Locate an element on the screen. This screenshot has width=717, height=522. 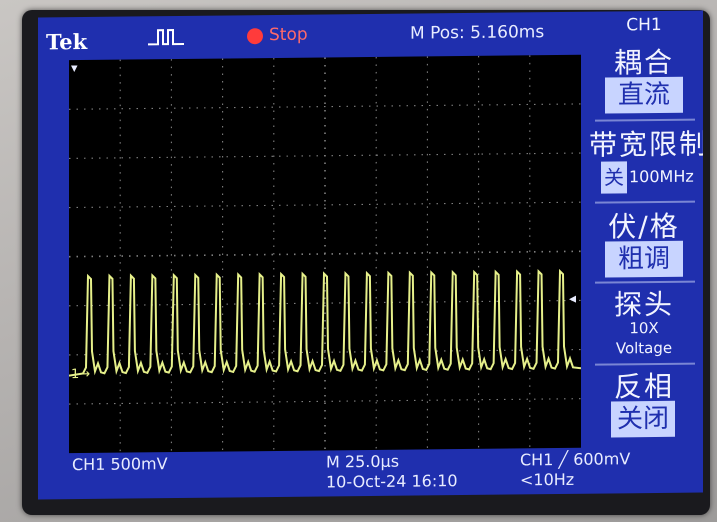
ch1-scale-readout: CH1 500mV is located at coordinates (120, 464).